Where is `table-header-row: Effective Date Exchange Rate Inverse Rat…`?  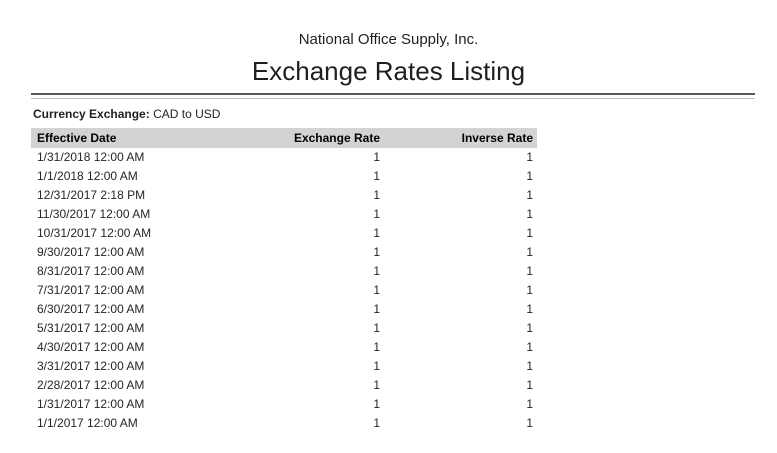
table-header-row: Effective Date Exchange Rate Inverse Rat… is located at coordinates (284, 138).